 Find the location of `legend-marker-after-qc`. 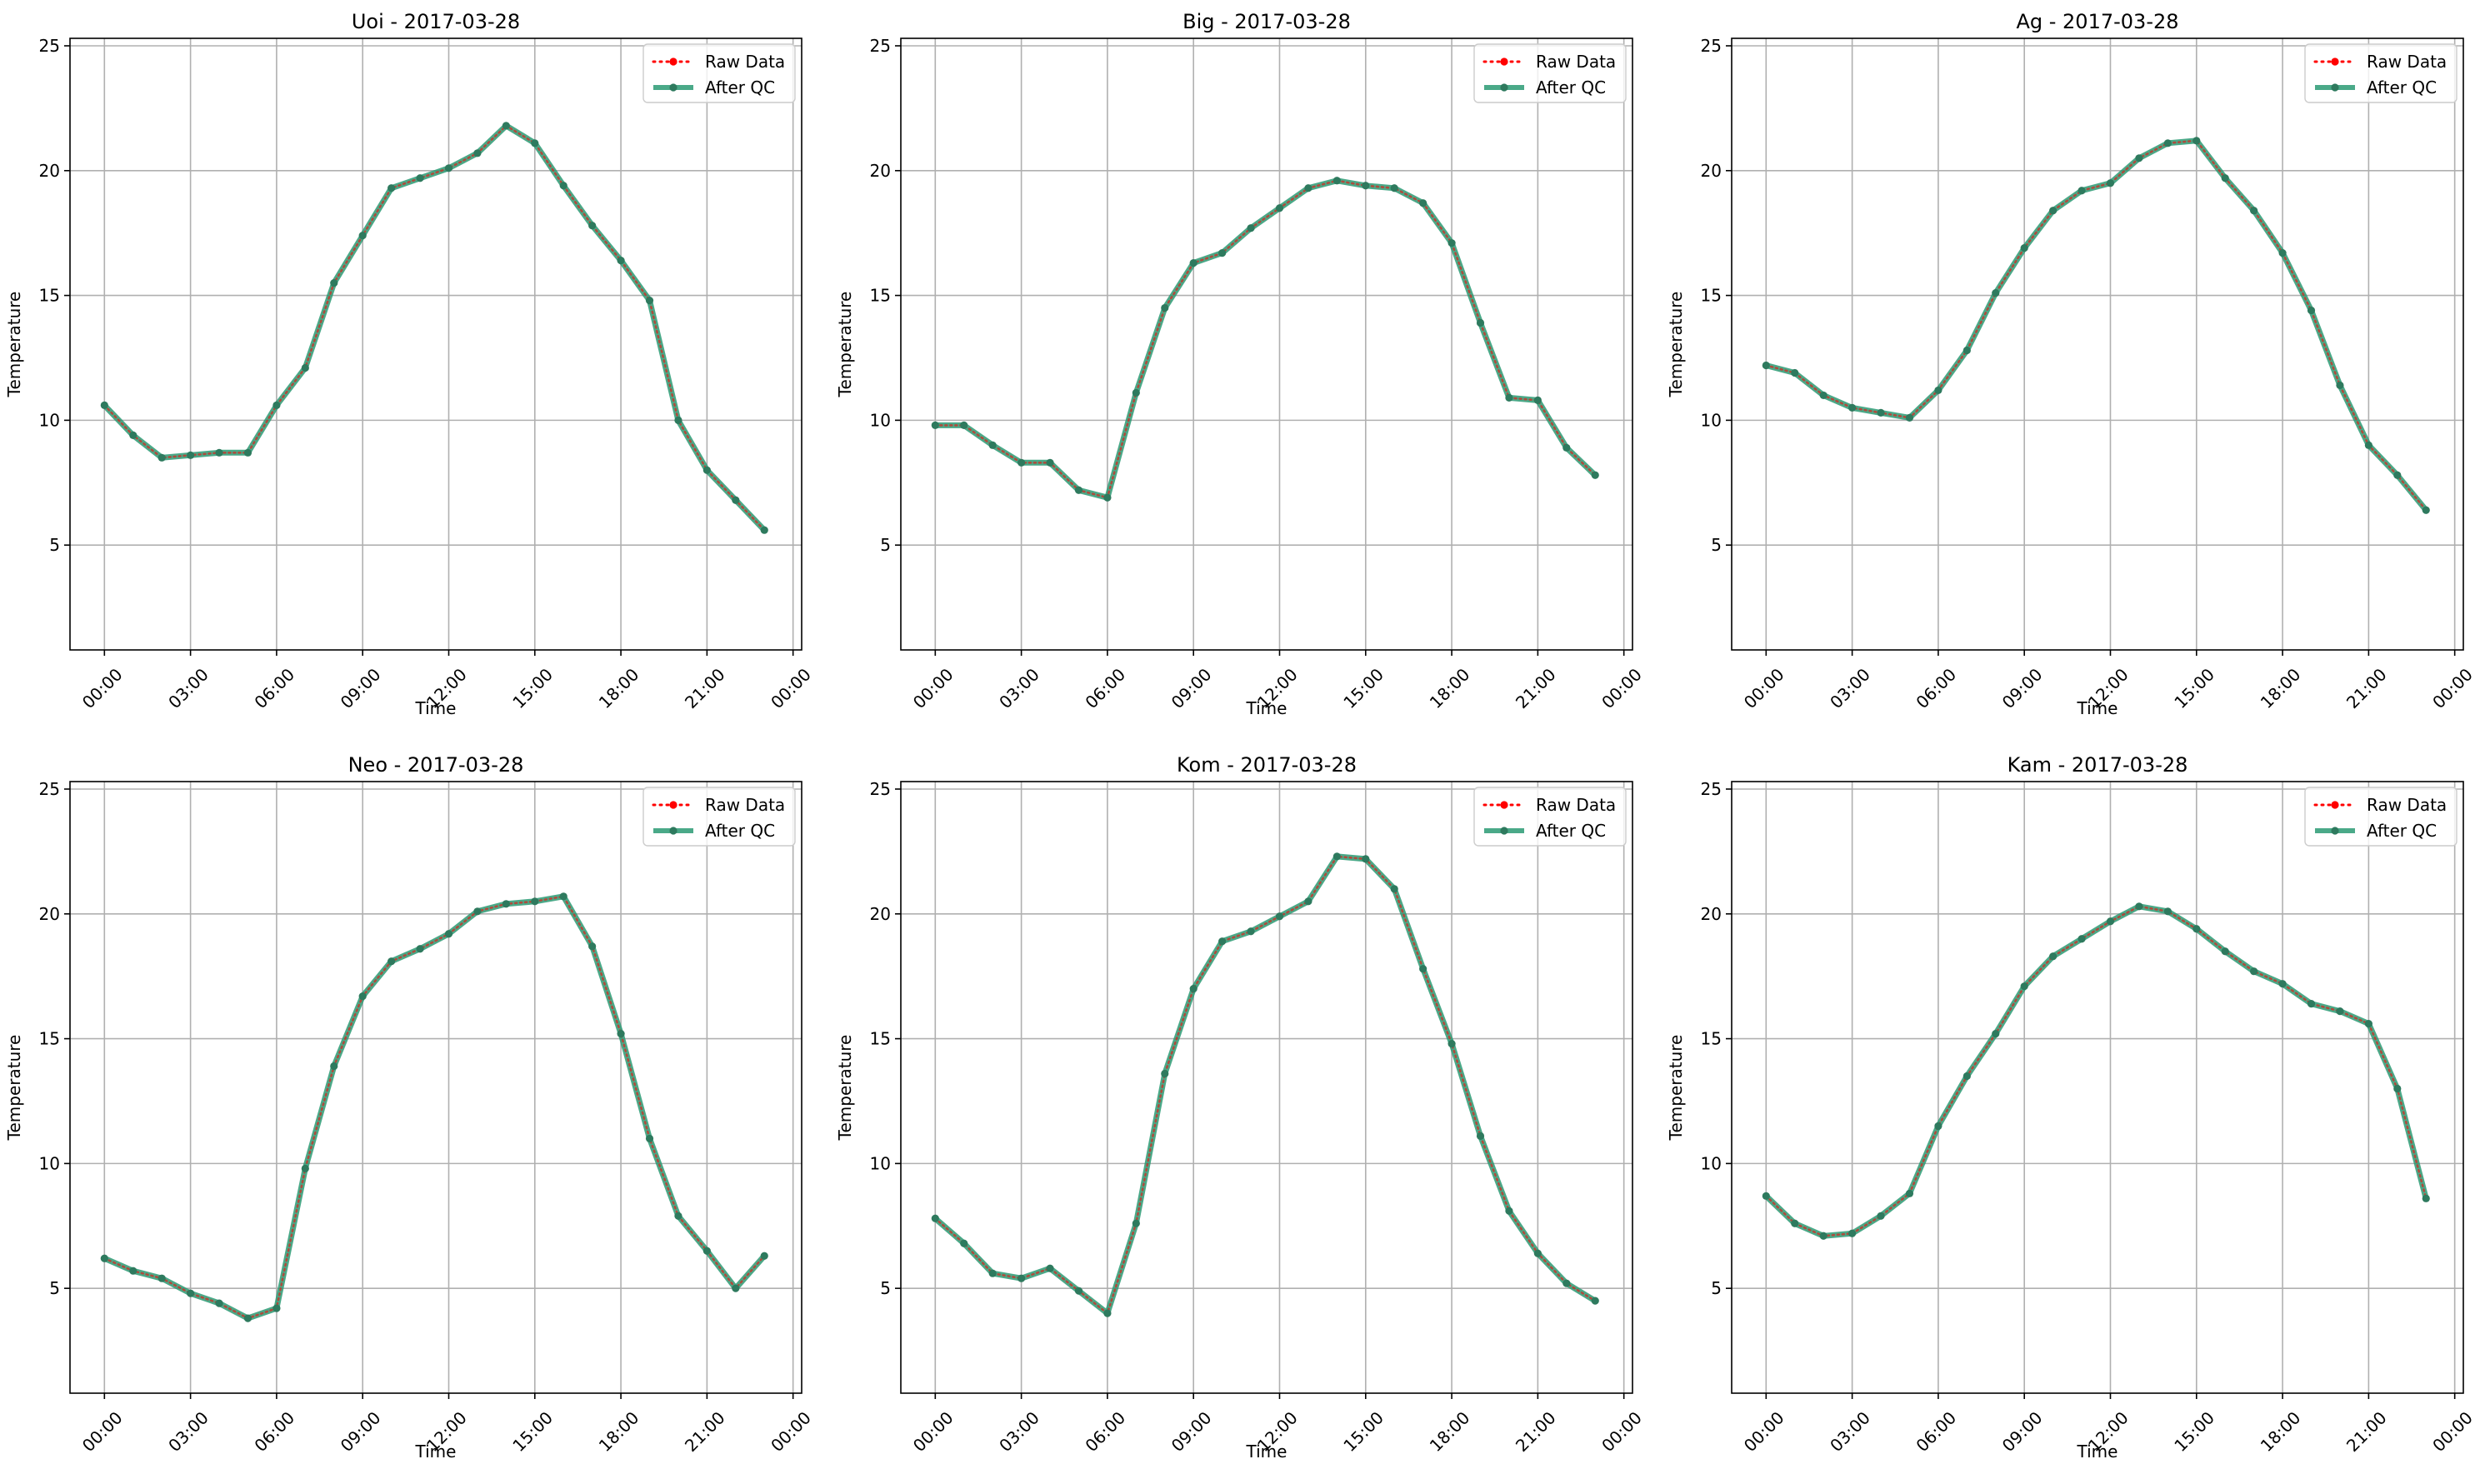

legend-marker-after-qc is located at coordinates (1504, 87).